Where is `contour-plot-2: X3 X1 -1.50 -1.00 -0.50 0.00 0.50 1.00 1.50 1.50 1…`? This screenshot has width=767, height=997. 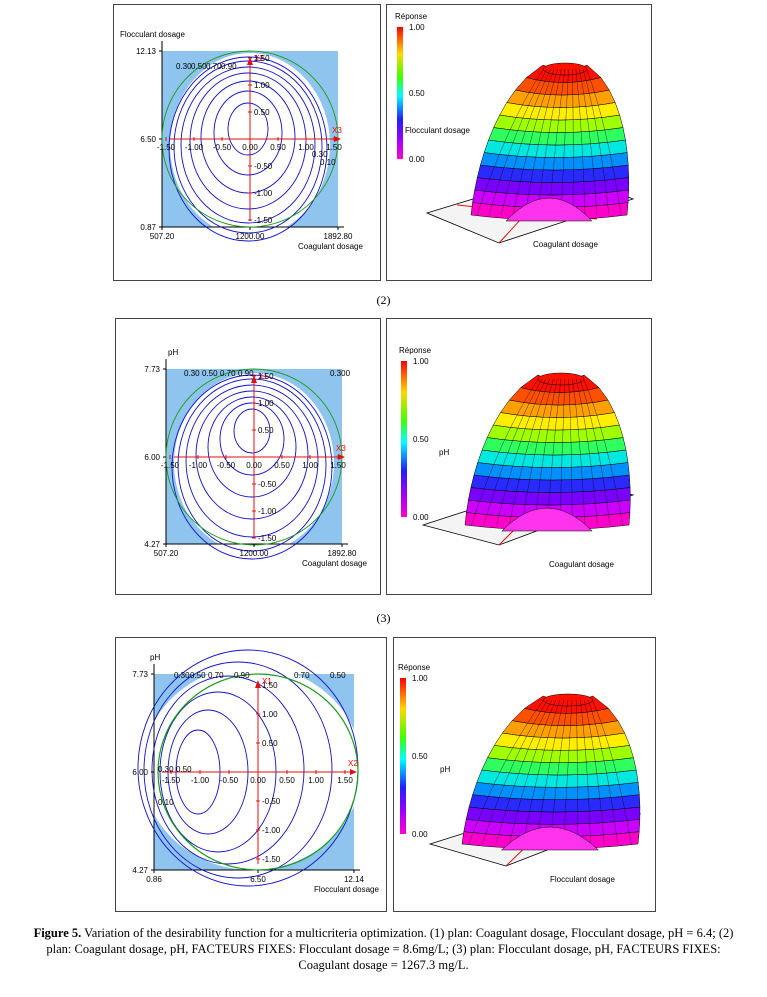
contour-plot-2: X3 X1 -1.50 -1.00 -0.50 0.00 0.50 1.00 1.50 1.50 1… is located at coordinates (255, 458).